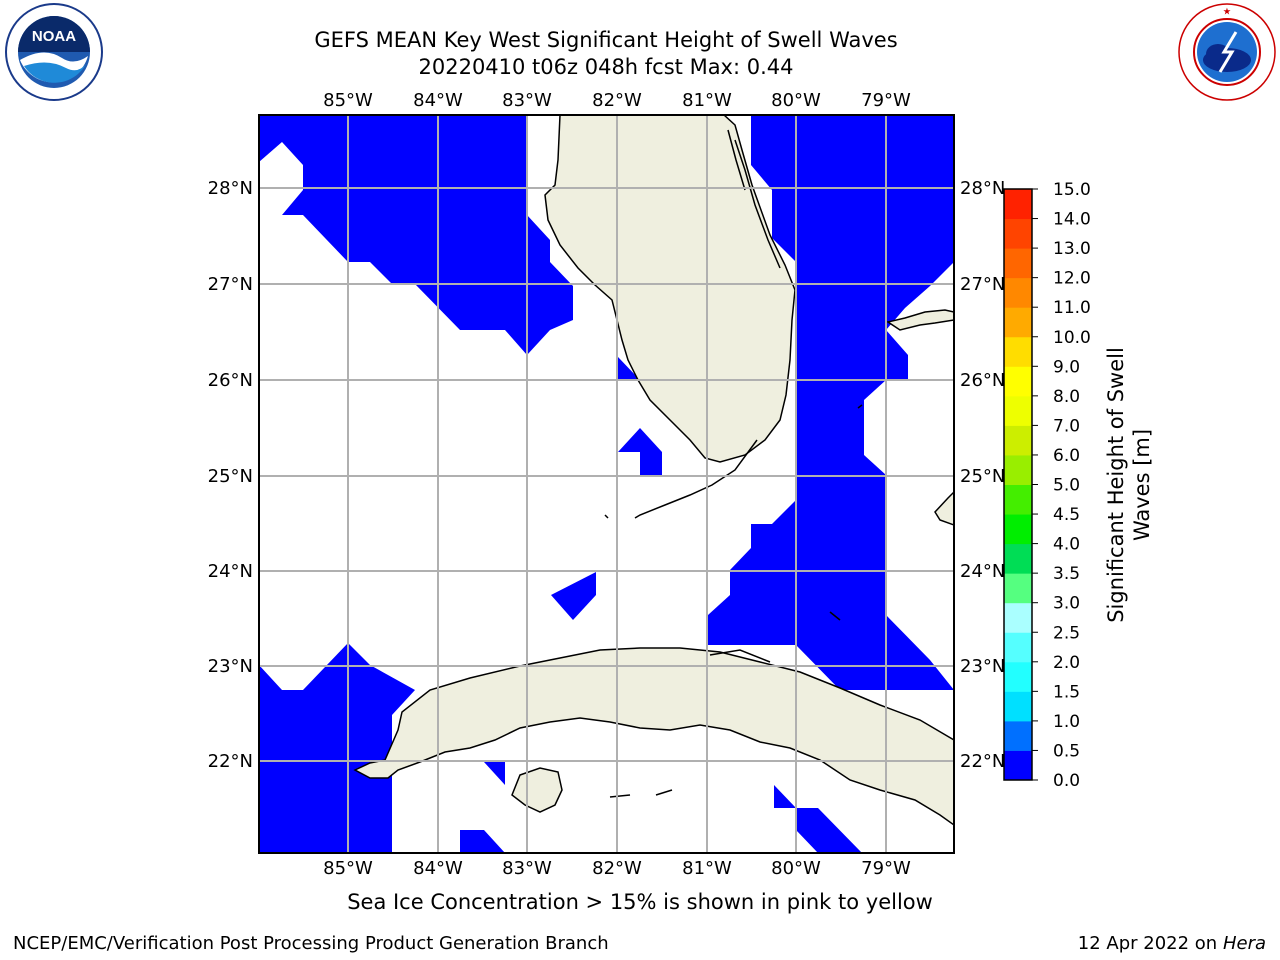 The height and width of the screenshot is (960, 1280). What do you see at coordinates (438, 100) in the screenshot?
I see `lon-label-top: 84°W` at bounding box center [438, 100].